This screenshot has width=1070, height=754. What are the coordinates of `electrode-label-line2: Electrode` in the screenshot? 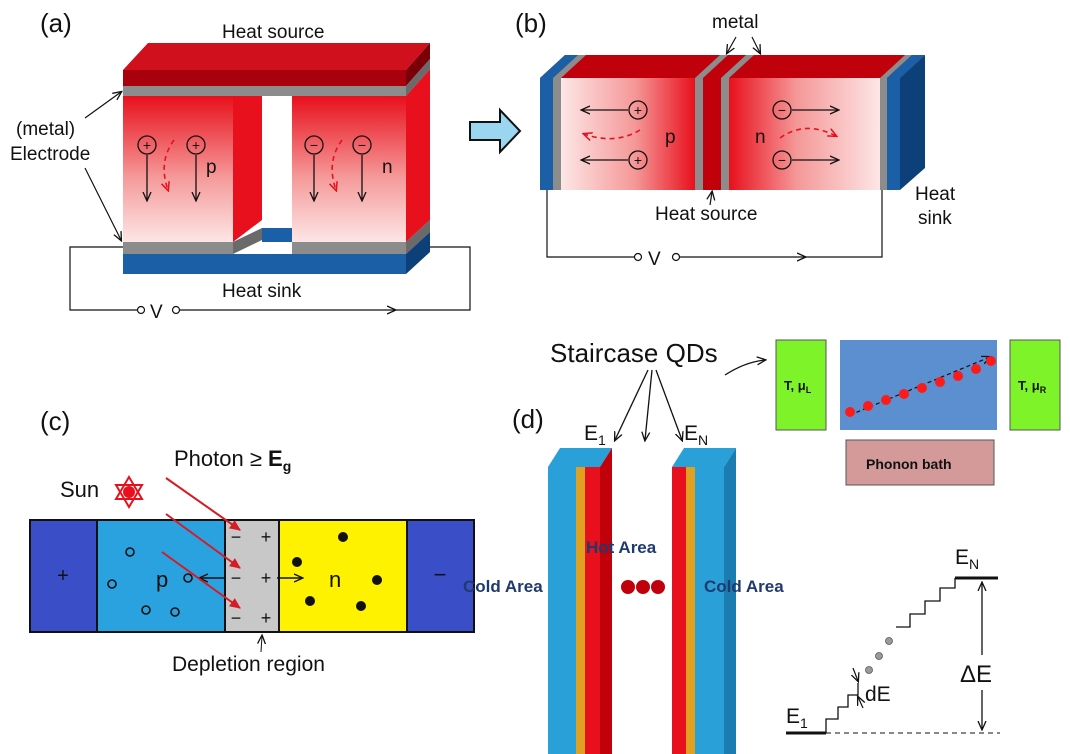 It's located at (50, 154).